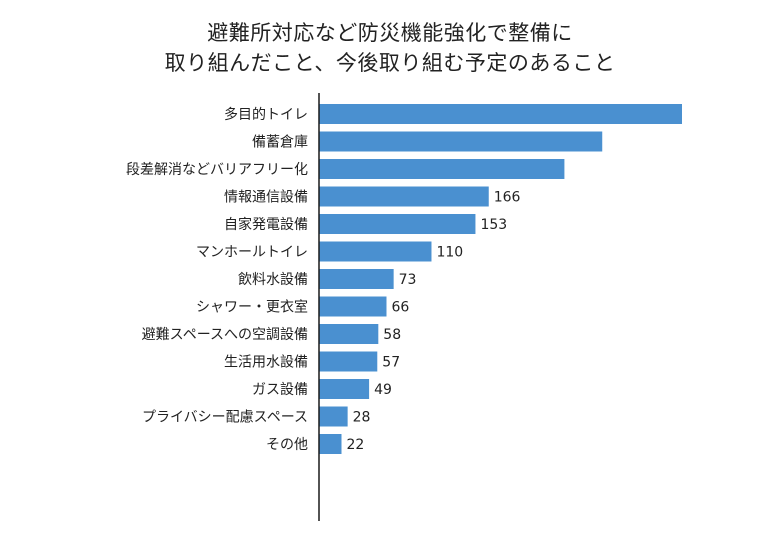  Describe the element at coordinates (400, 308) in the screenshot. I see `value-label-8: 66` at that location.